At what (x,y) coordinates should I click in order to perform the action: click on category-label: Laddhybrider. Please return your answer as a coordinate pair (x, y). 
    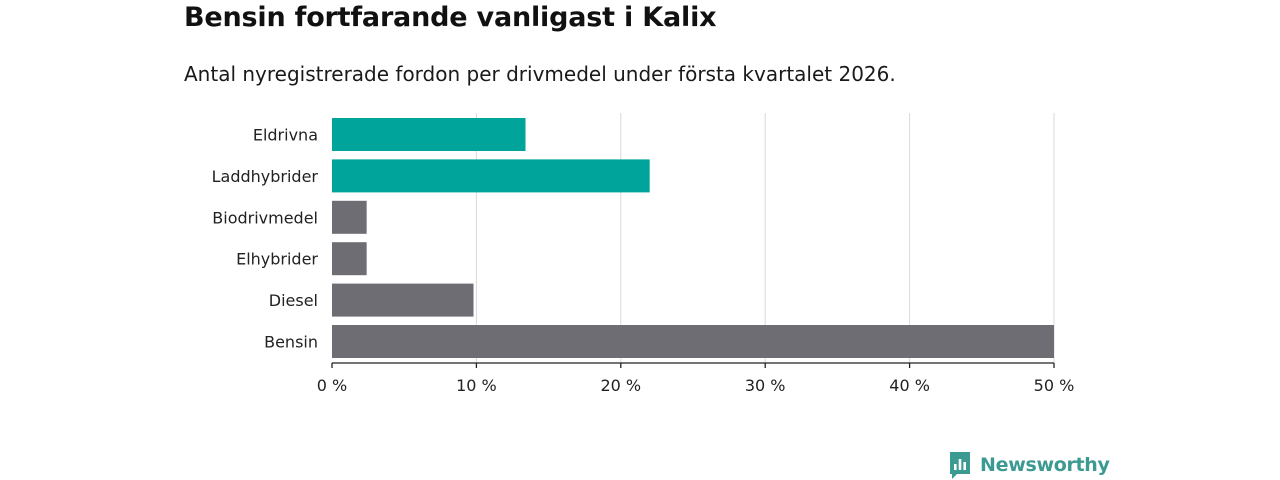
    Looking at the image, I should click on (265, 176).